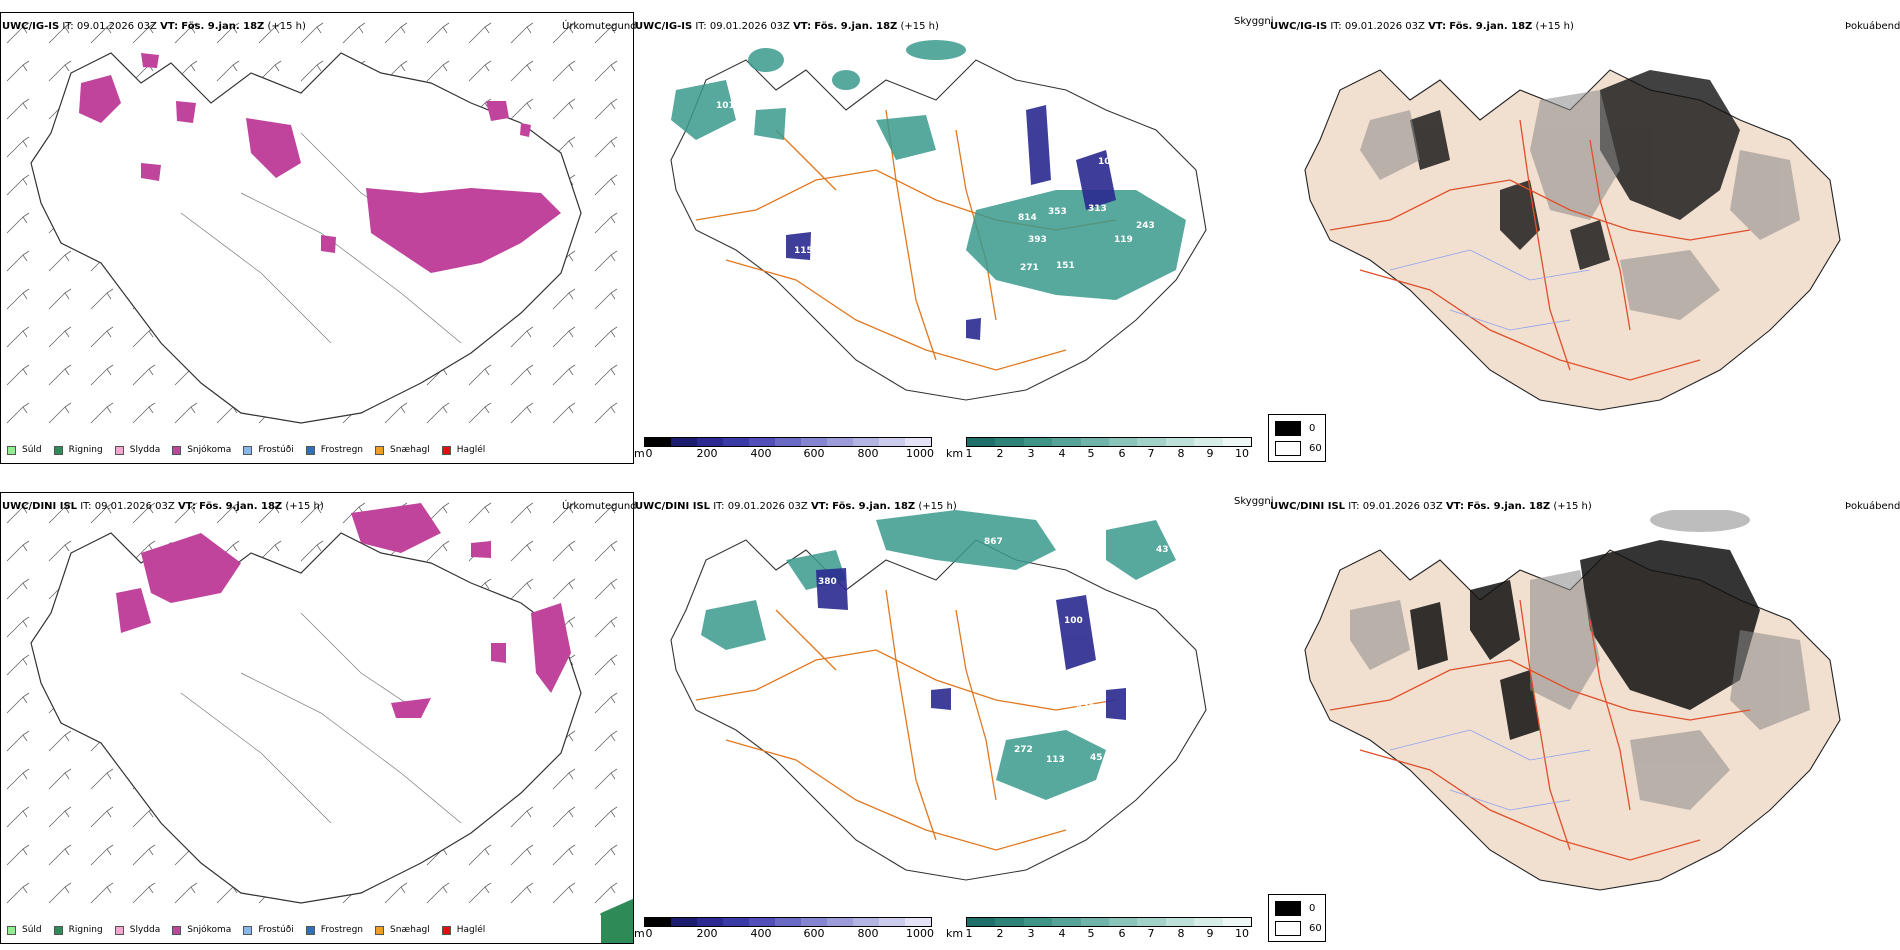 The height and width of the screenshot is (950, 1900). I want to click on panel-right-title-fog-bottom: Þokuábendi, so click(1872, 506).